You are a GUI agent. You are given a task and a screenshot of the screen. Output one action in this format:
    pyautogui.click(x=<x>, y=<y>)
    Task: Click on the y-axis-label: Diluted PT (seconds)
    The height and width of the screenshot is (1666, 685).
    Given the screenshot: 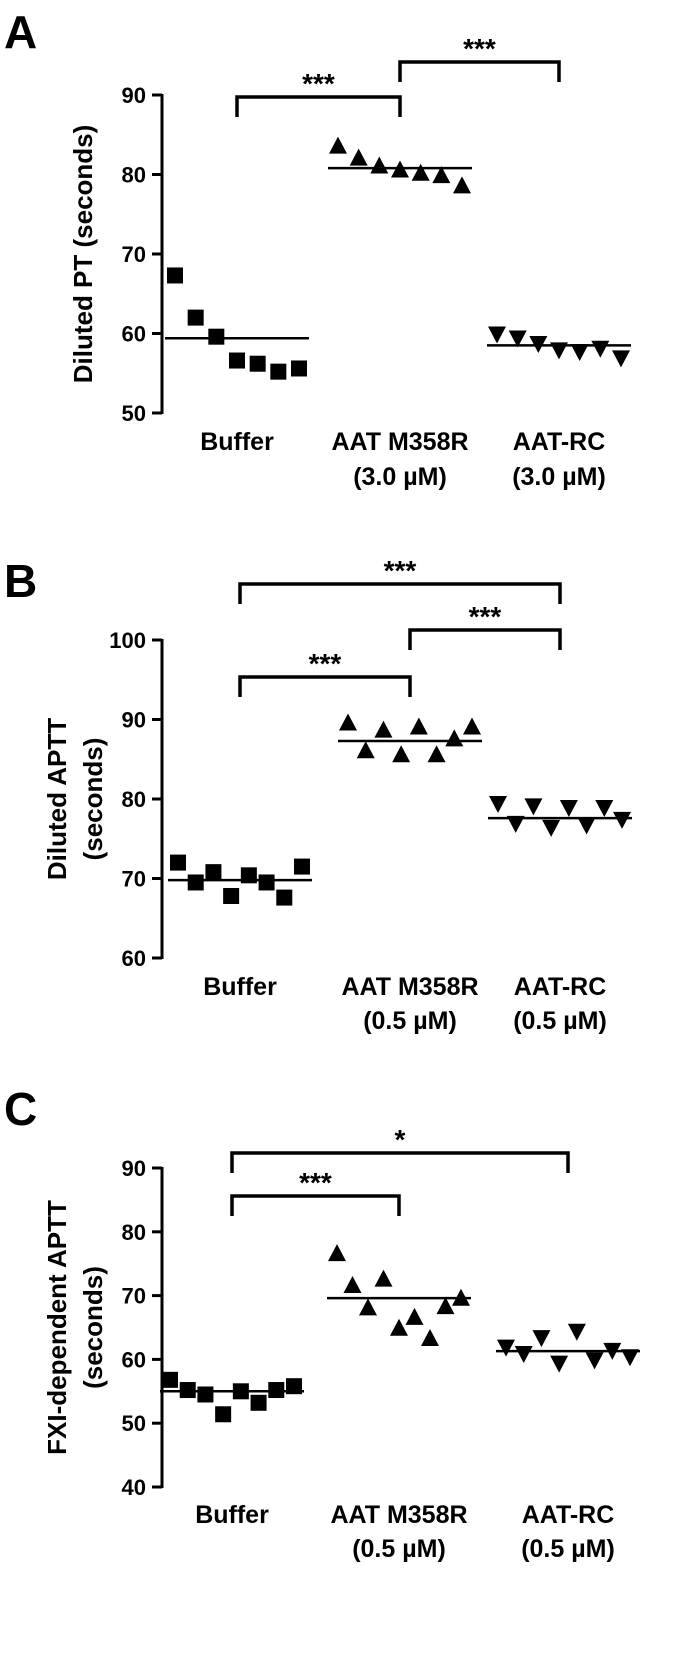 What is the action you would take?
    pyautogui.click(x=83, y=254)
    